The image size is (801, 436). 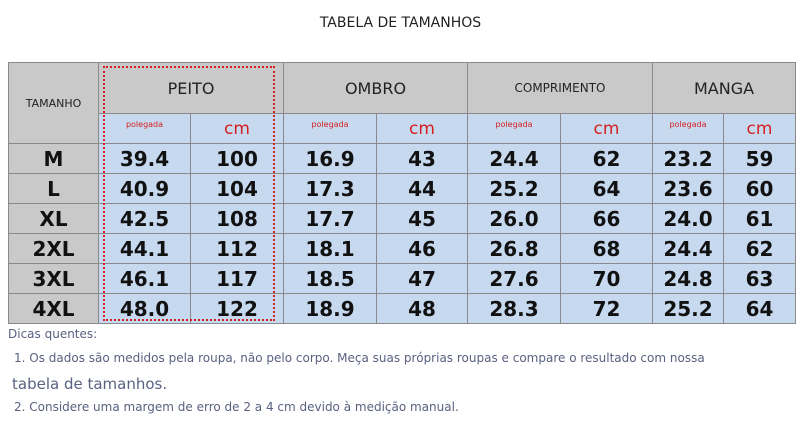 What do you see at coordinates (144, 248) in the screenshot?
I see `measure-cell: 44.1` at bounding box center [144, 248].